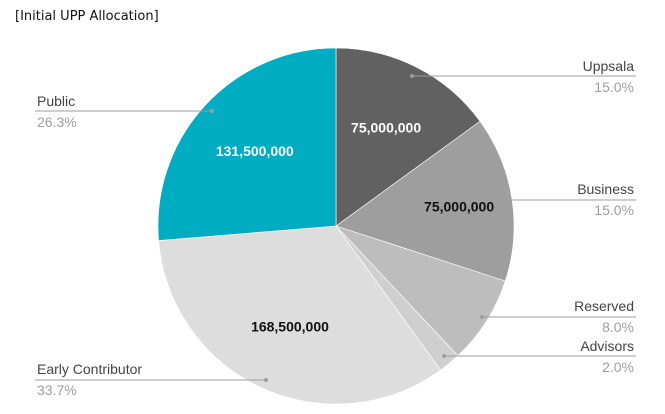 The image size is (665, 414). I want to click on legend-percent-advisors: 2.0%, so click(618, 367).